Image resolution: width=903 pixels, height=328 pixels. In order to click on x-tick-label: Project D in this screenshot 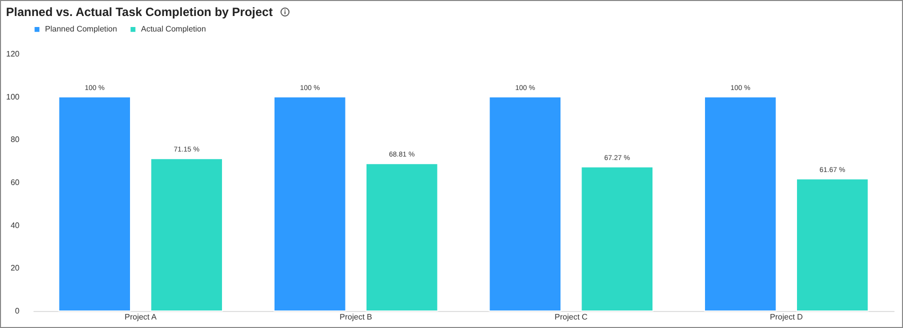, I will do `click(787, 317)`.